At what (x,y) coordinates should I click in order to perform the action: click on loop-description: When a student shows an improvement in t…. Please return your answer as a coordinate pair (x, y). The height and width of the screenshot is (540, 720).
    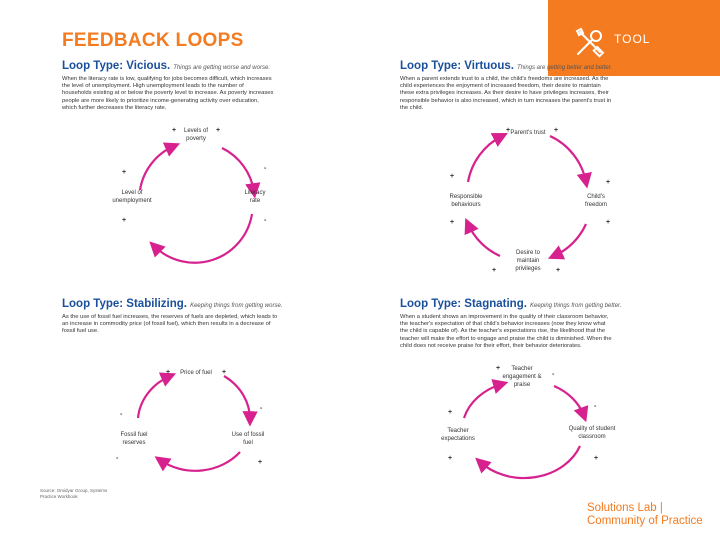
    Looking at the image, I should click on (550, 332).